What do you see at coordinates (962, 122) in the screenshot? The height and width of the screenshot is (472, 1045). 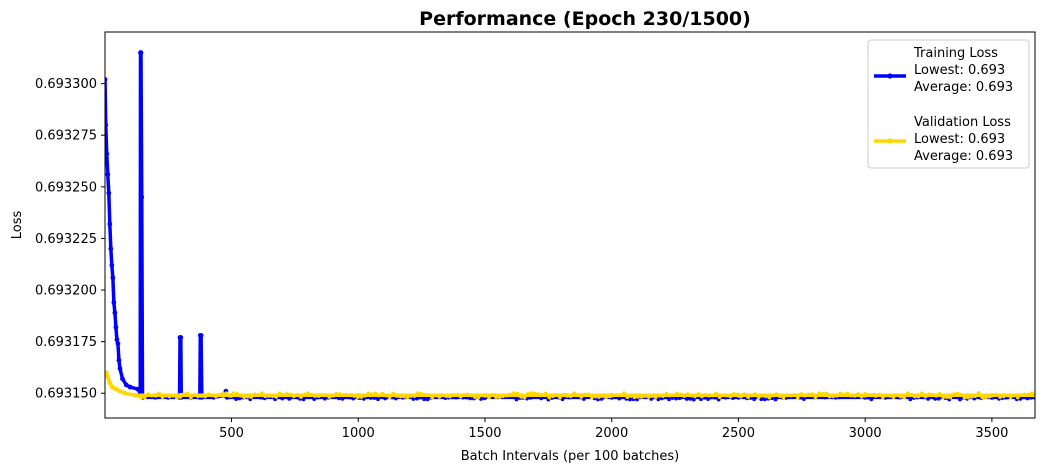 I see `legend-validation-label: Validation Loss` at bounding box center [962, 122].